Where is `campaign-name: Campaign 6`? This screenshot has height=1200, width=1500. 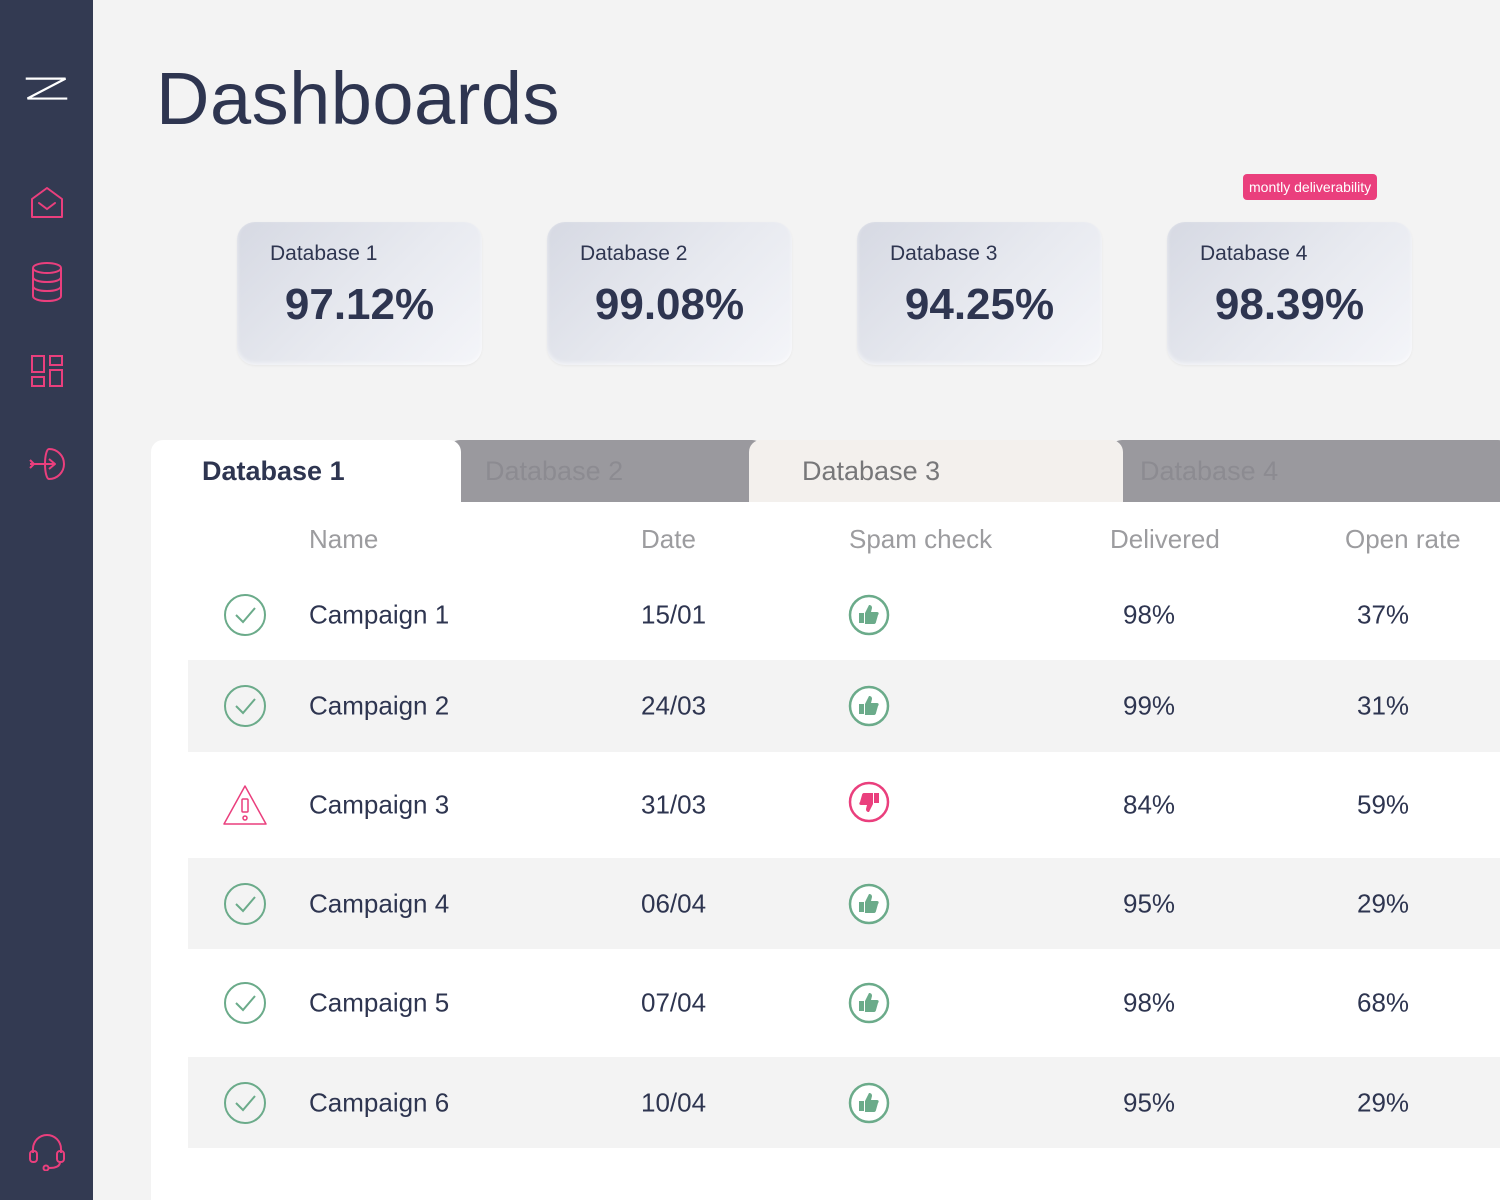
campaign-name: Campaign 6 is located at coordinates (379, 1102).